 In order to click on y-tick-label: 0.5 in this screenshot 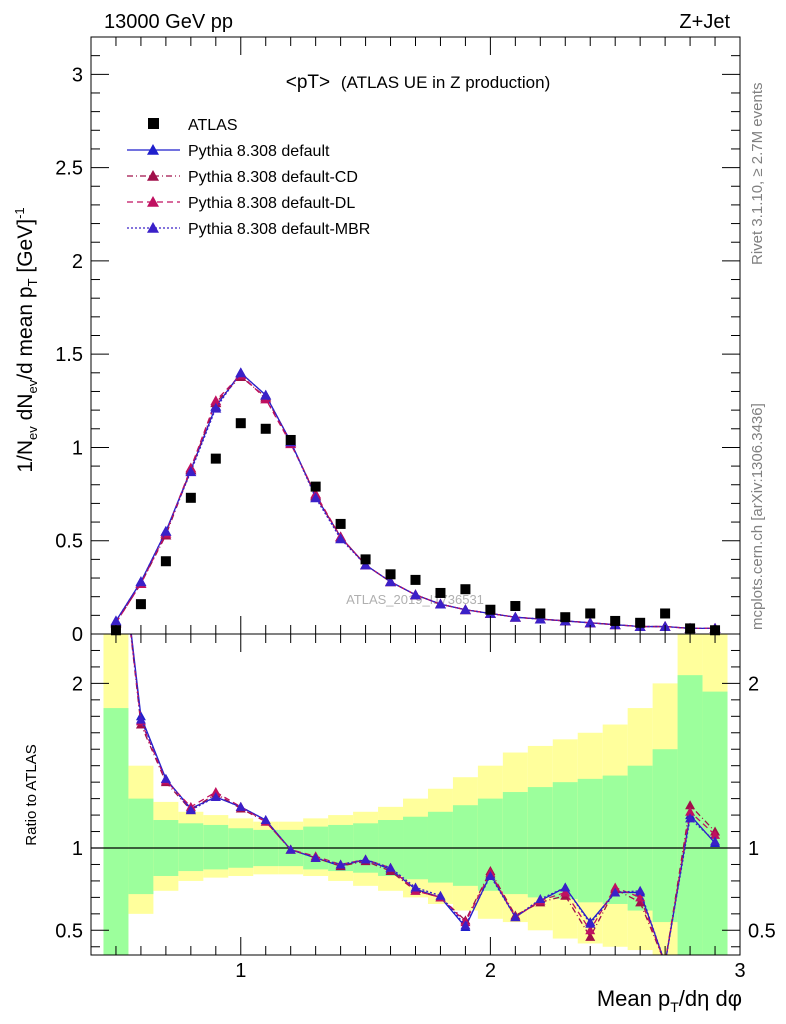, I will do `click(69, 542)`.